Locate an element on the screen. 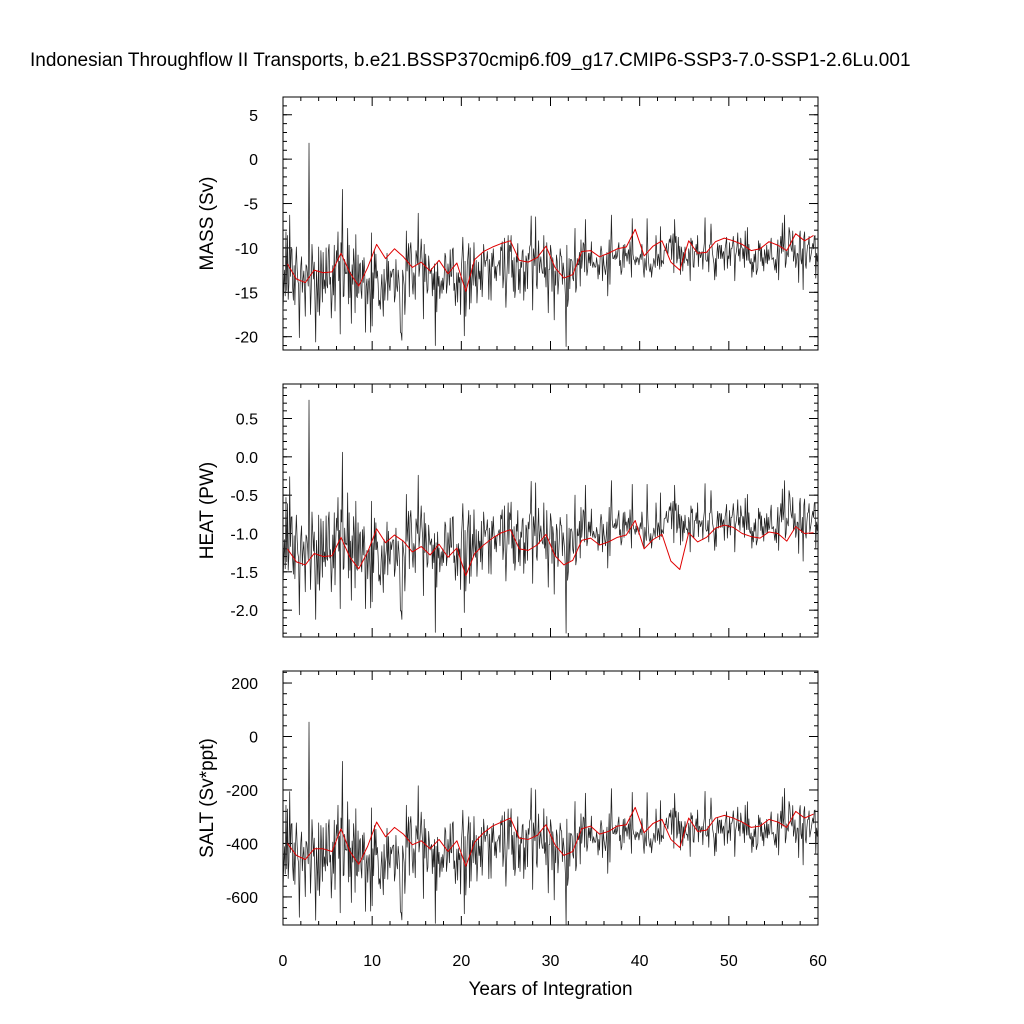 The height and width of the screenshot is (1024, 1024). y-tick-label: 5 is located at coordinates (253, 116).